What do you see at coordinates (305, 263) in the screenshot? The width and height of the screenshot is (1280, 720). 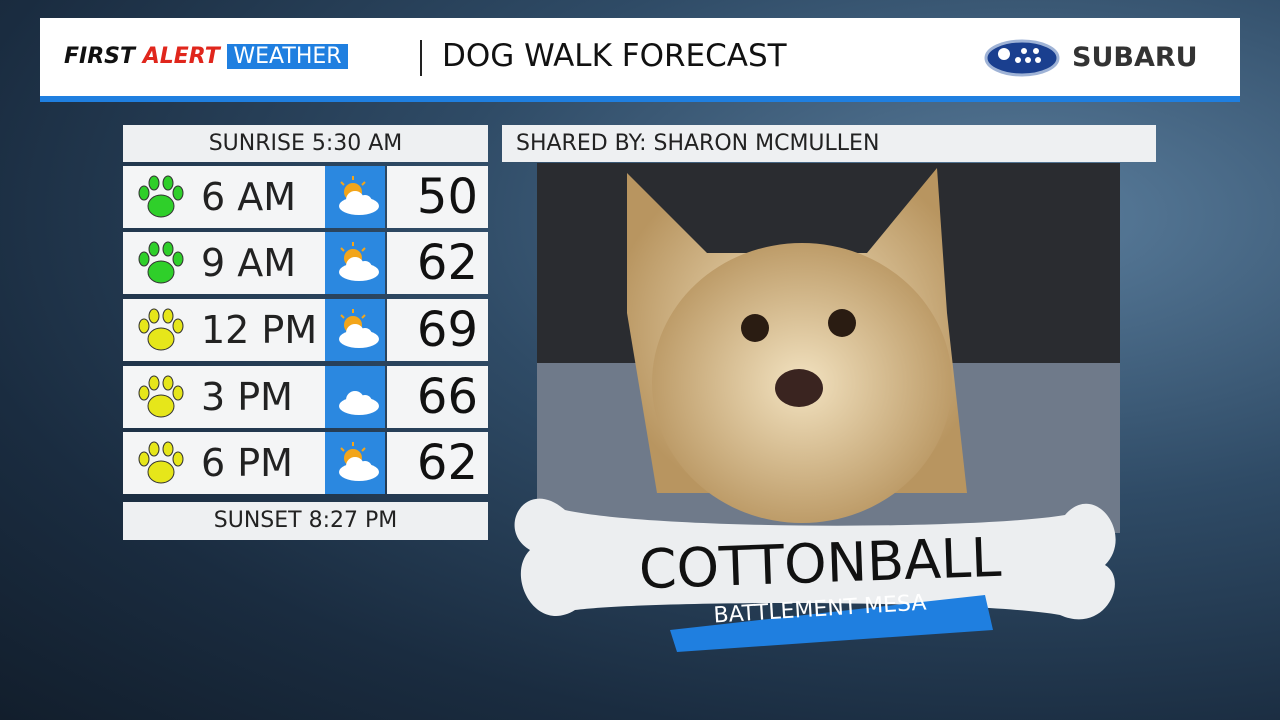 I see `forecast-row: 9 AM 62` at bounding box center [305, 263].